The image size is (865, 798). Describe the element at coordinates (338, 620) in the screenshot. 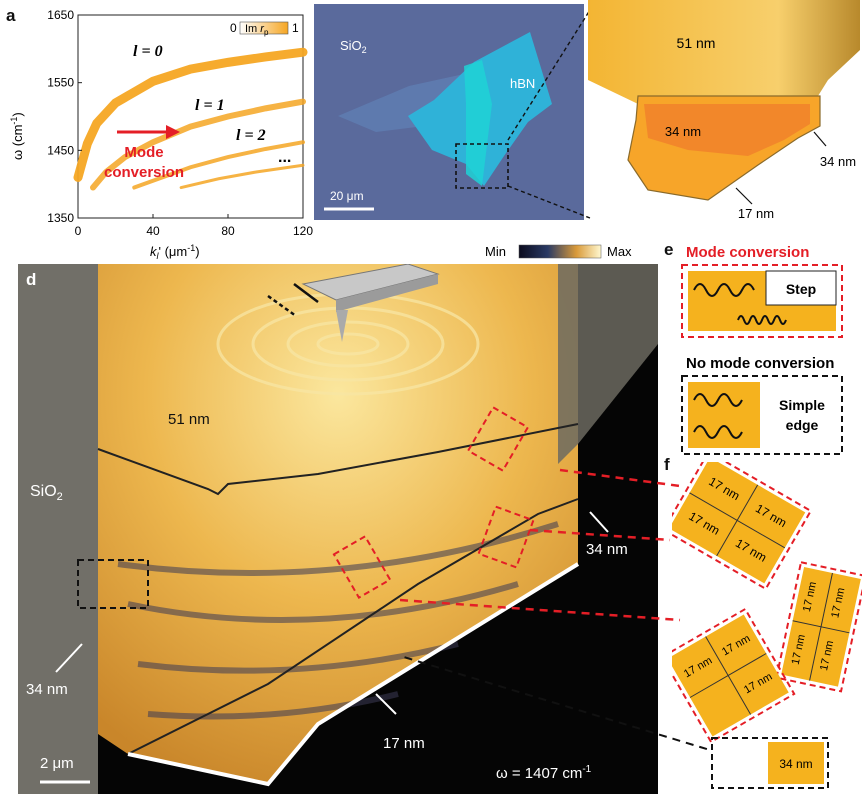

I see `d-fringes` at that location.